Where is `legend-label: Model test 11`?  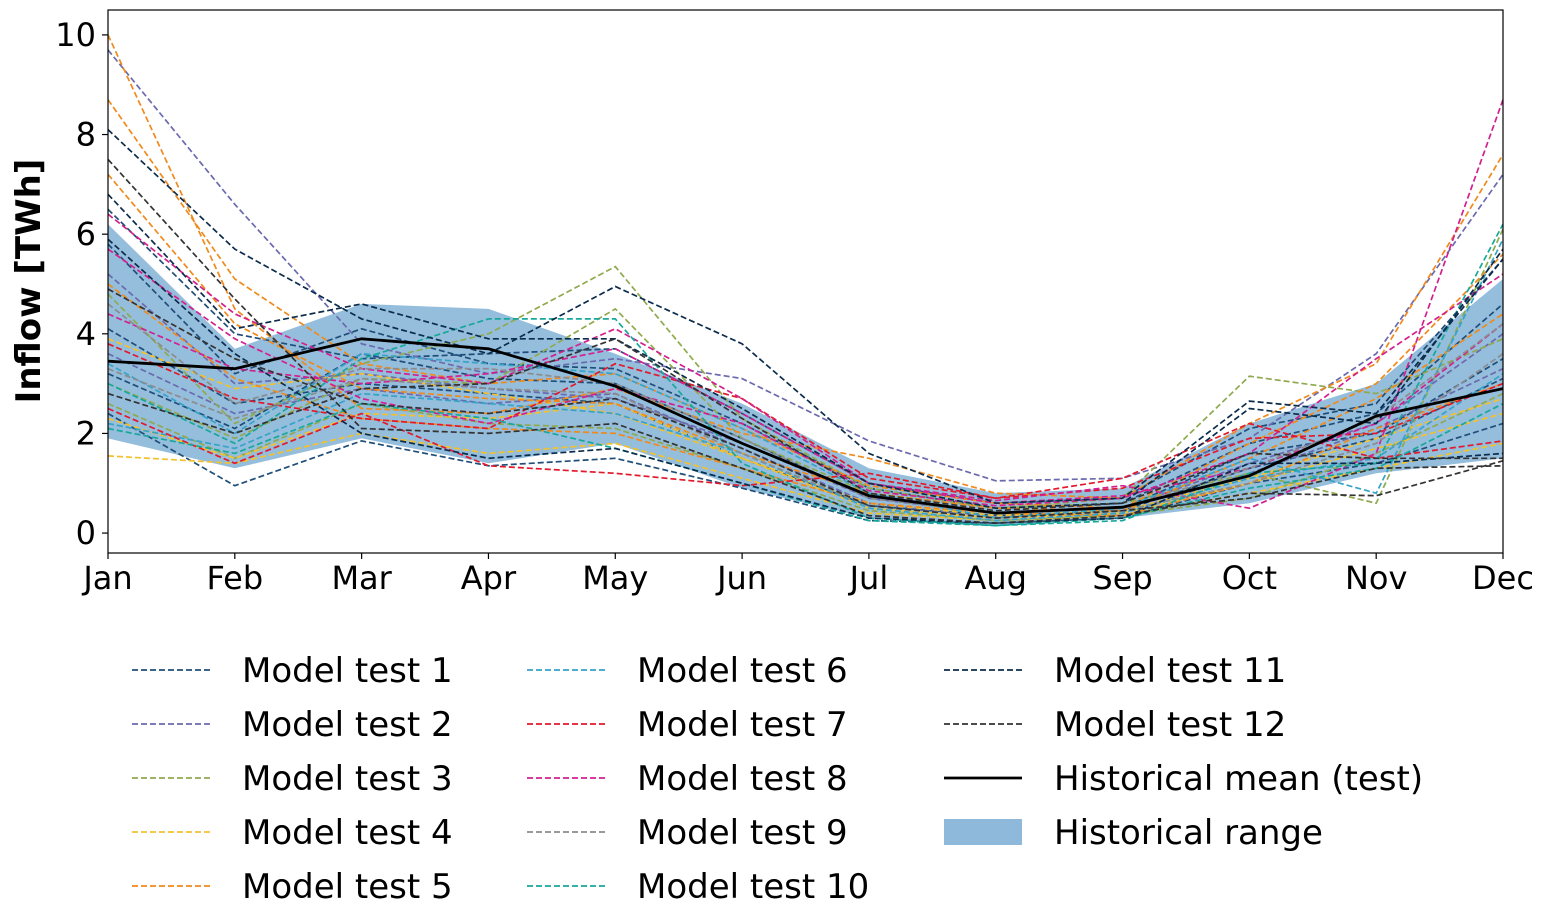
legend-label: Model test 11 is located at coordinates (1170, 671).